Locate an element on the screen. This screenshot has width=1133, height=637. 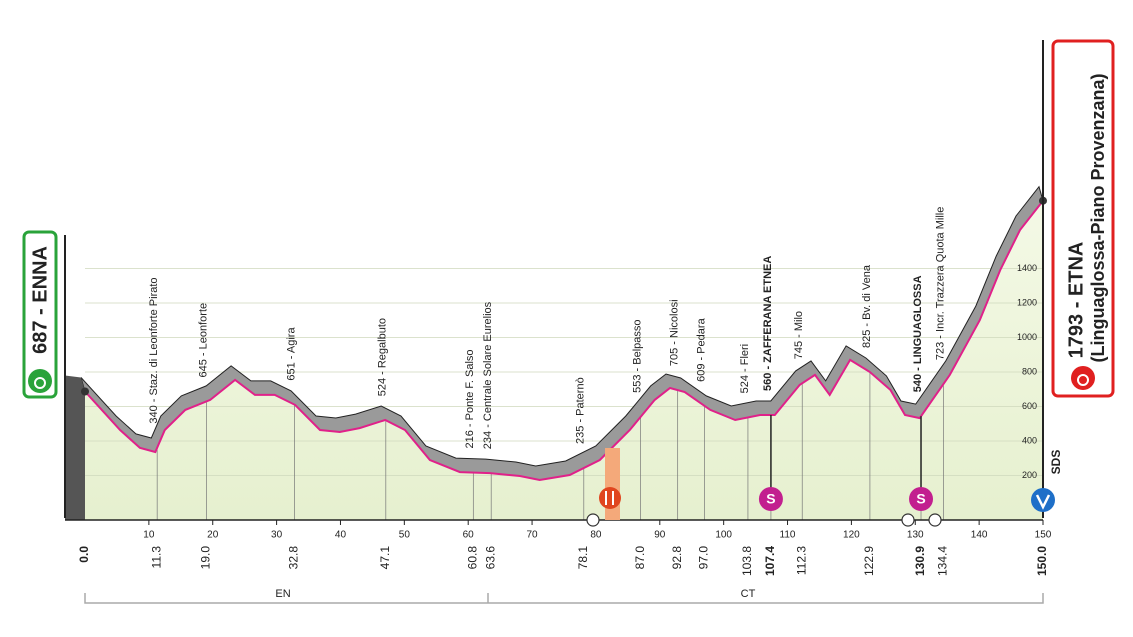
start-point is located at coordinates (85, 391).